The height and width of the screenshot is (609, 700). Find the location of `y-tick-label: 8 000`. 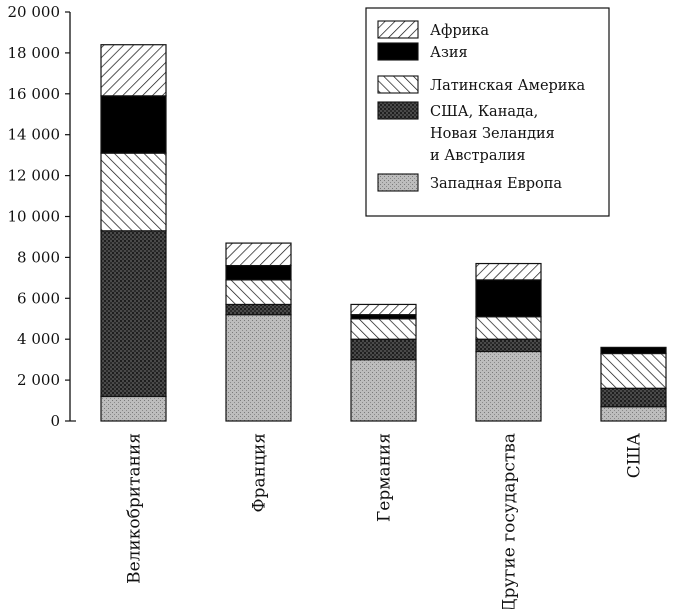

y-tick-label: 8 000 is located at coordinates (38, 257).